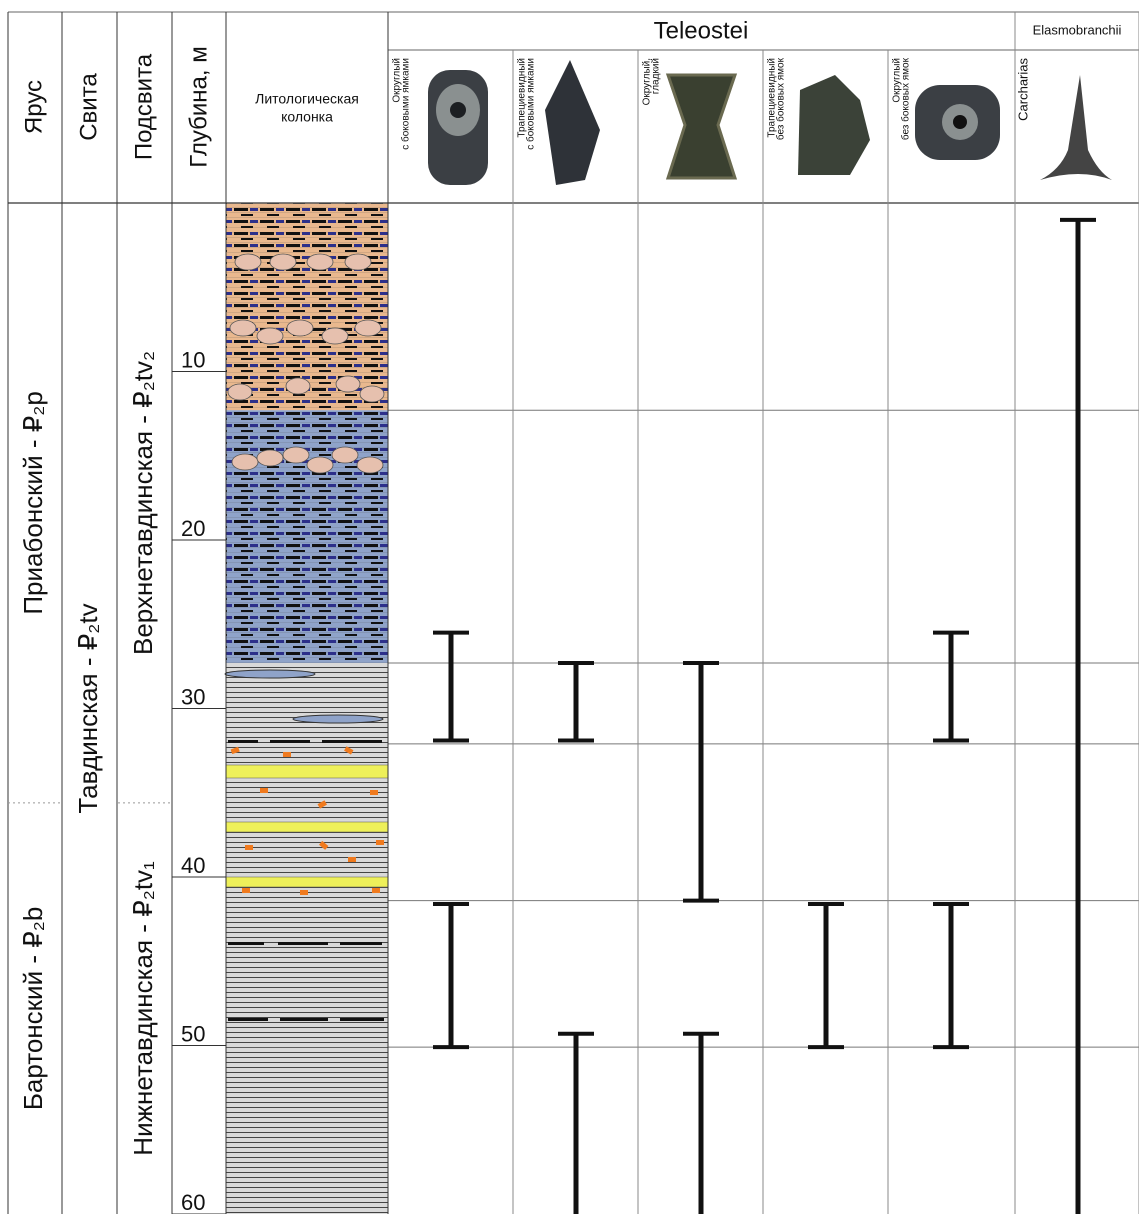  Describe the element at coordinates (143, 503) in the screenshot. I see `subsuite-label: Верхнетавдинская - ₽₂tv₂` at that location.